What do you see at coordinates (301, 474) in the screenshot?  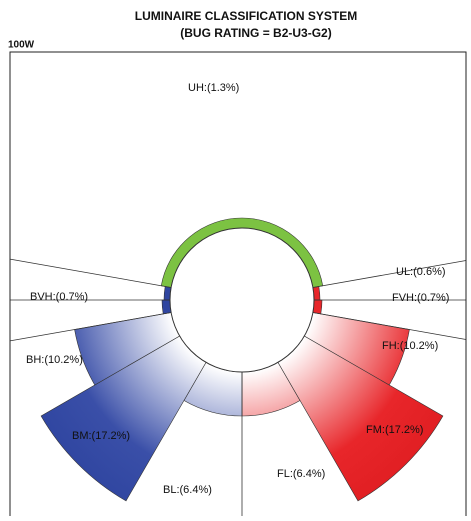 I see `zone-label: FL:(6.4%)` at bounding box center [301, 474].